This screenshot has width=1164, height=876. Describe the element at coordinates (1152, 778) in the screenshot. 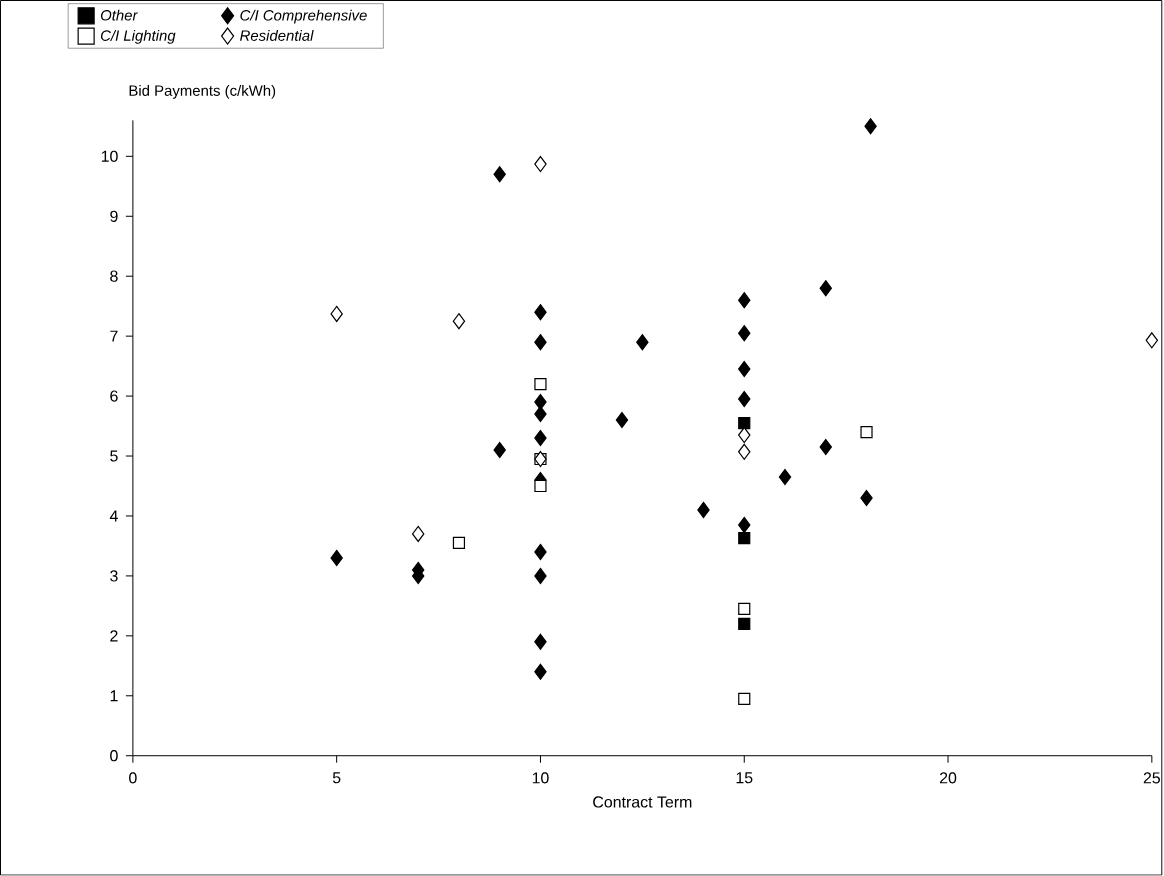

I see `x-tick-label: 25` at that location.